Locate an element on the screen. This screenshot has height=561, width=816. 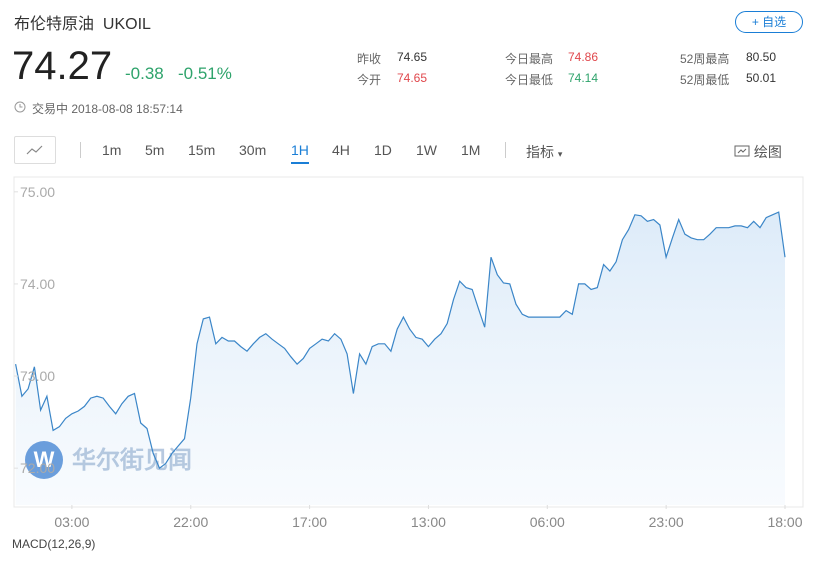
watermark-logo-mark: W is located at coordinates (44, 459).